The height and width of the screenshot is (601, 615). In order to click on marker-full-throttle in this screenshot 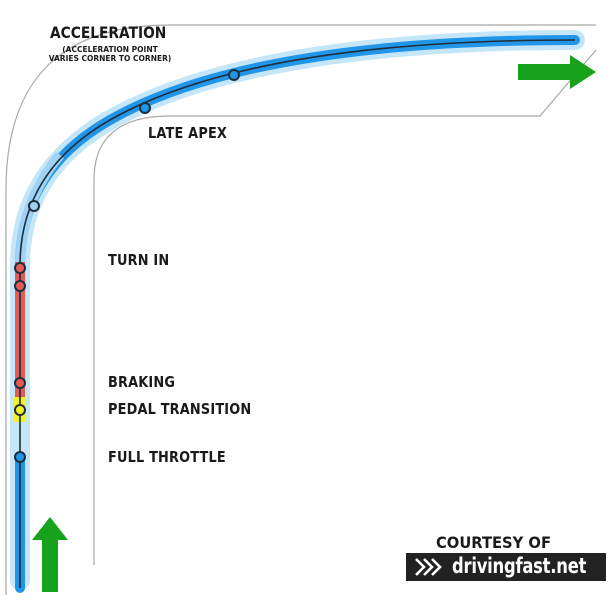, I will do `click(20, 457)`.